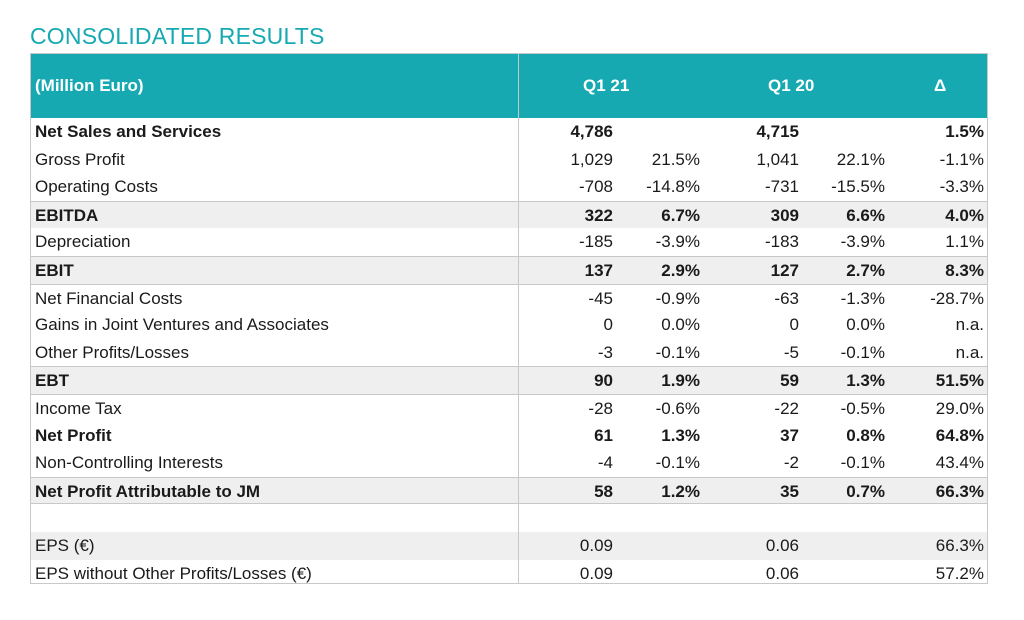  Describe the element at coordinates (959, 463) in the screenshot. I see `cell-delta: 43.4%` at that location.